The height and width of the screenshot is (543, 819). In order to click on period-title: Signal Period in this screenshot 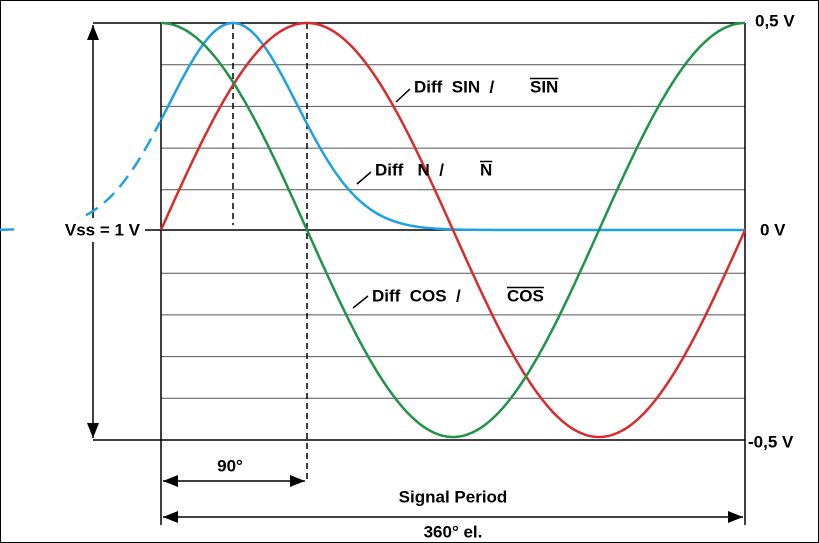, I will do `click(453, 496)`.